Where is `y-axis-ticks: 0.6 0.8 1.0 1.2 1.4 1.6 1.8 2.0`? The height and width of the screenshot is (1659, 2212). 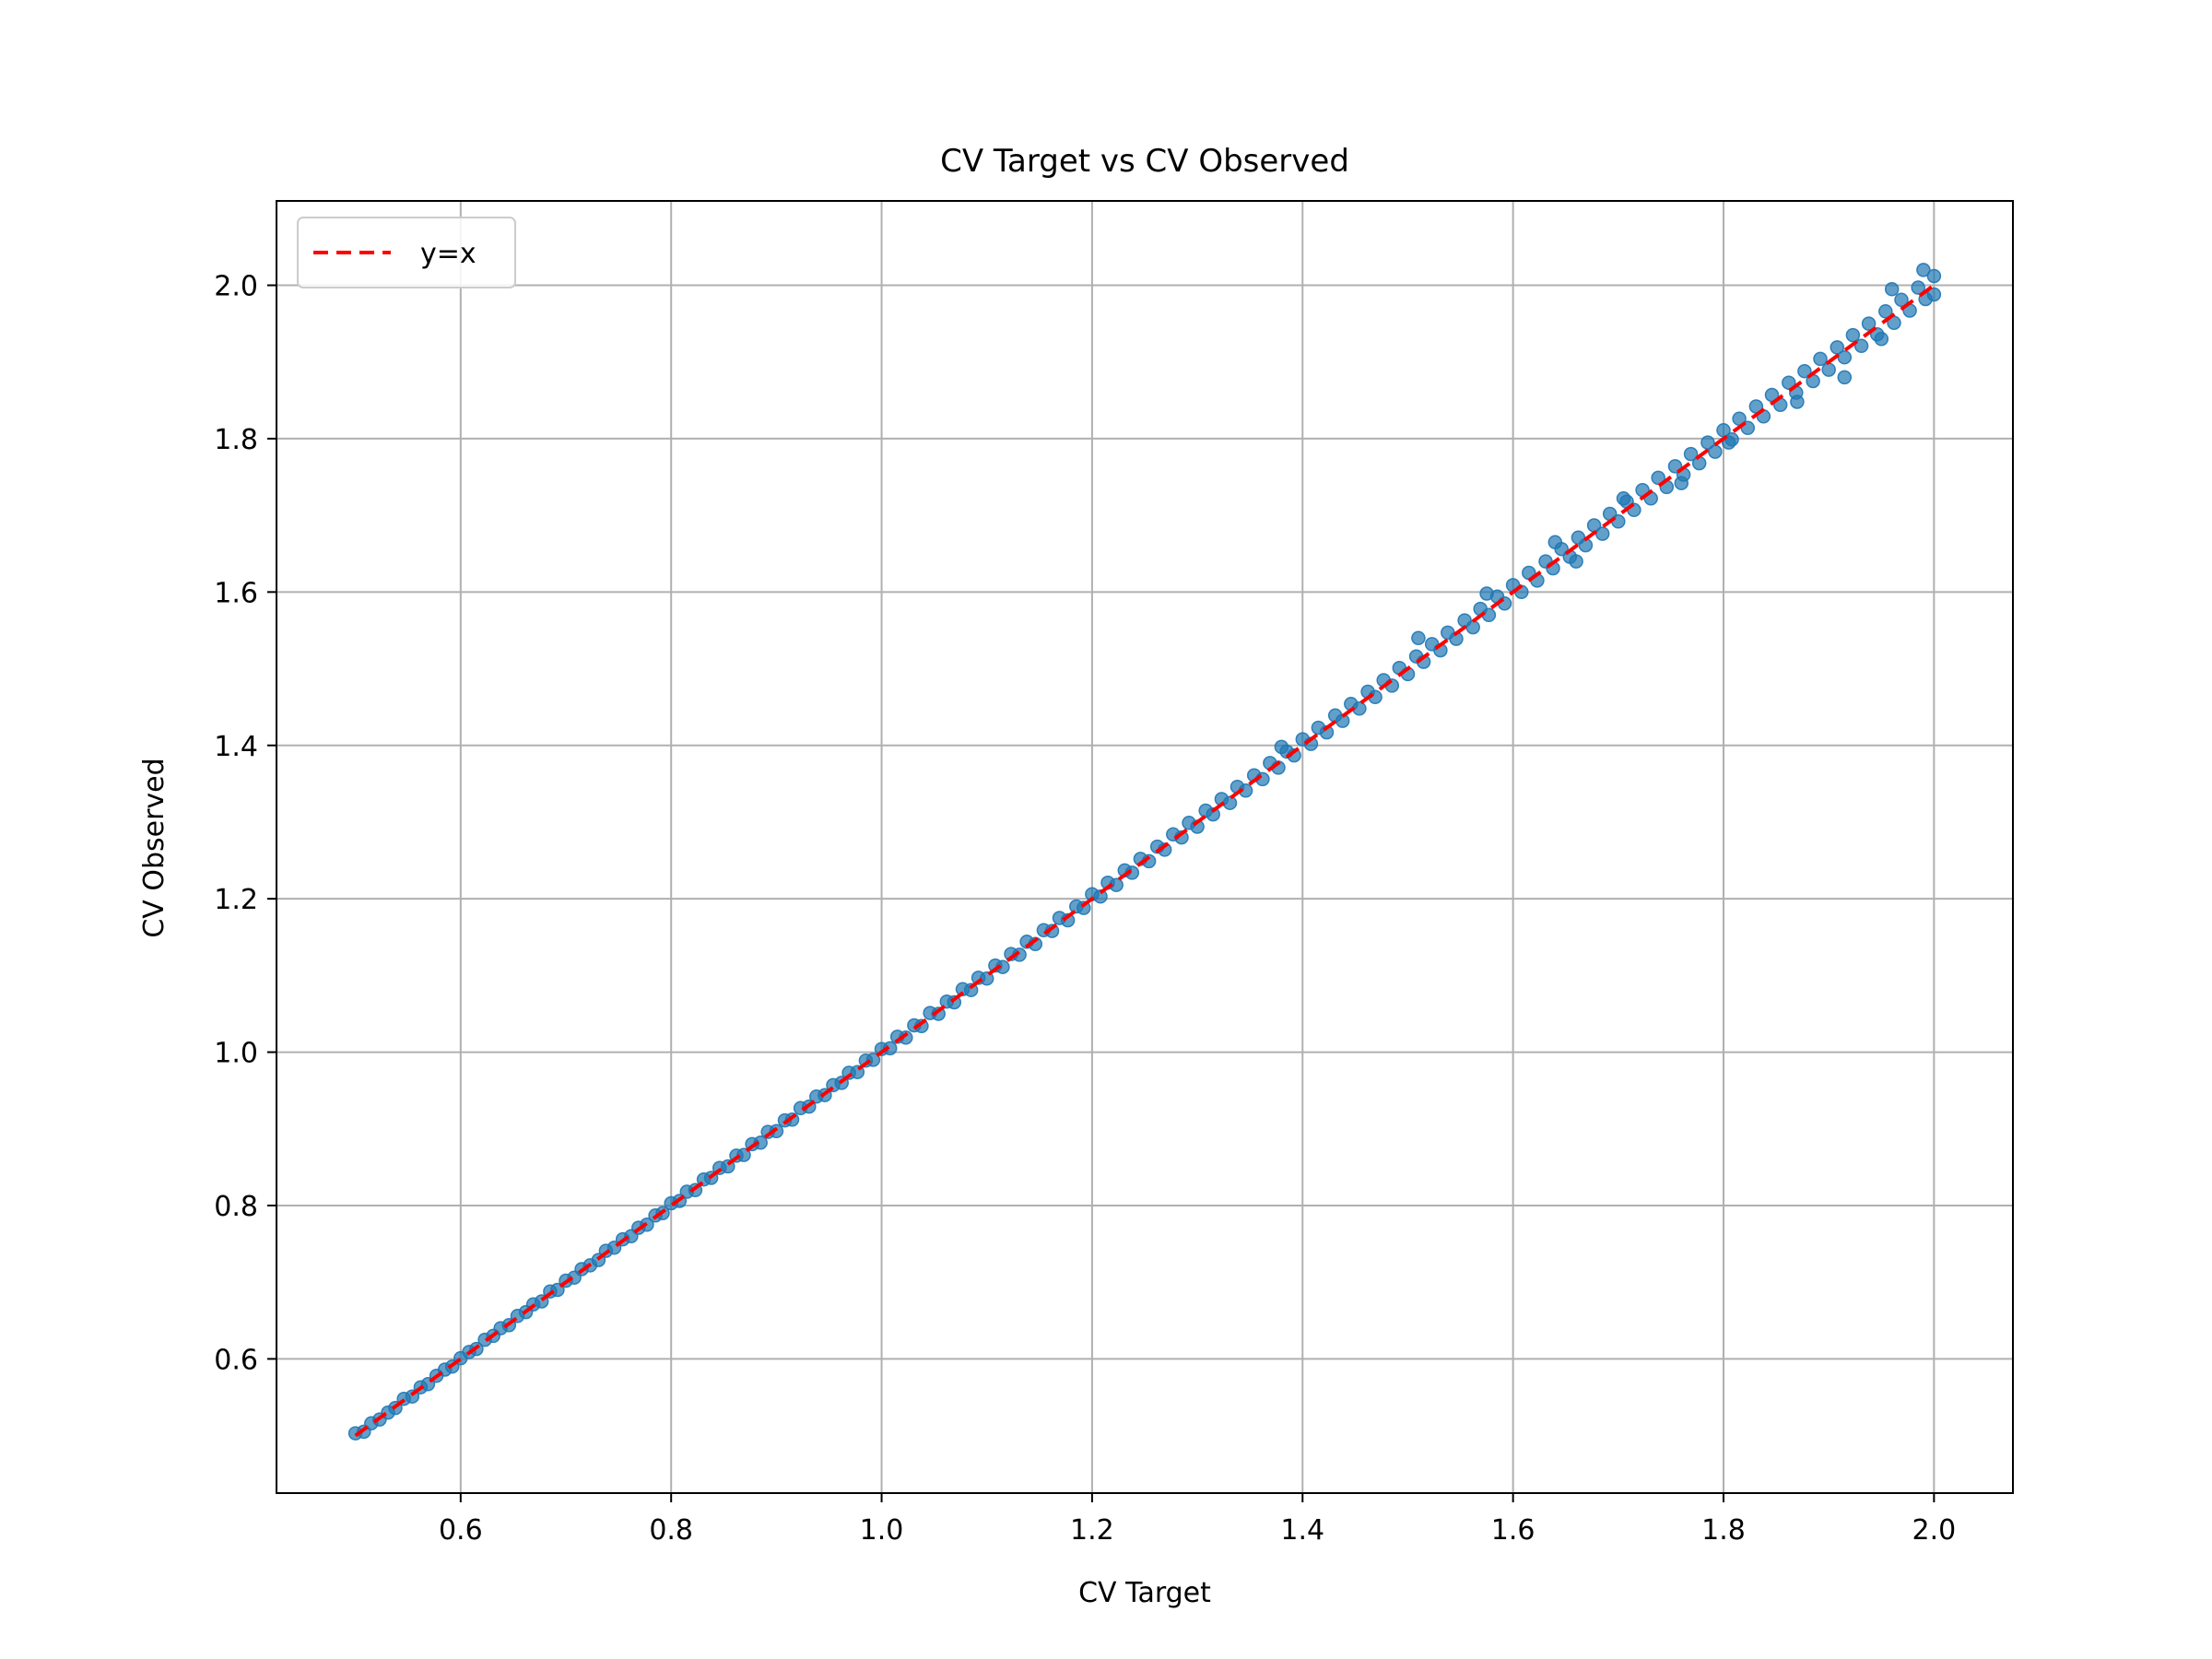 y-axis-ticks: 0.6 0.8 1.0 1.2 1.4 1.6 1.8 2.0 is located at coordinates (245, 823).